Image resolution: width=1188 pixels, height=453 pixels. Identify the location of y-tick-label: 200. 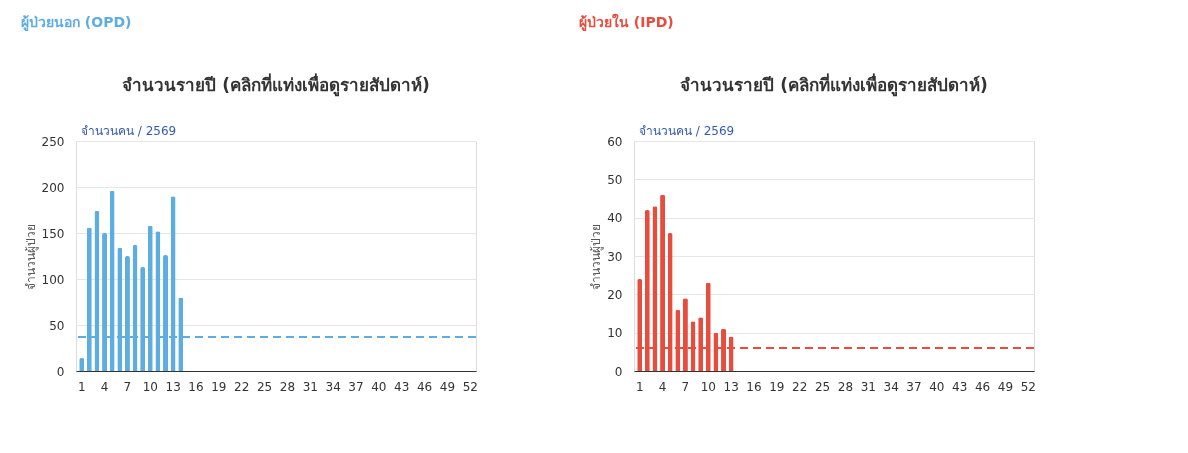
(53, 187).